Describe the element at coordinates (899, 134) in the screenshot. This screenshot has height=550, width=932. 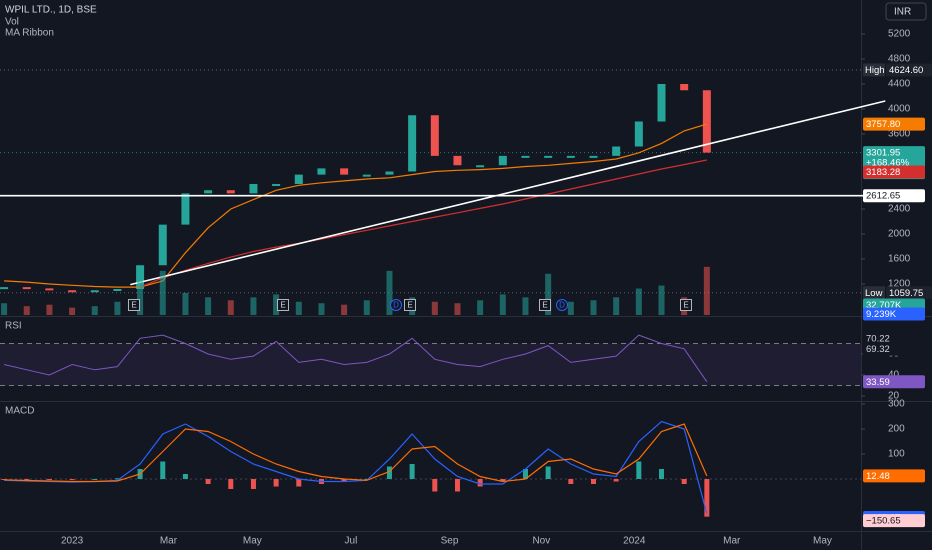
I see `y-tick-label: 3600` at that location.